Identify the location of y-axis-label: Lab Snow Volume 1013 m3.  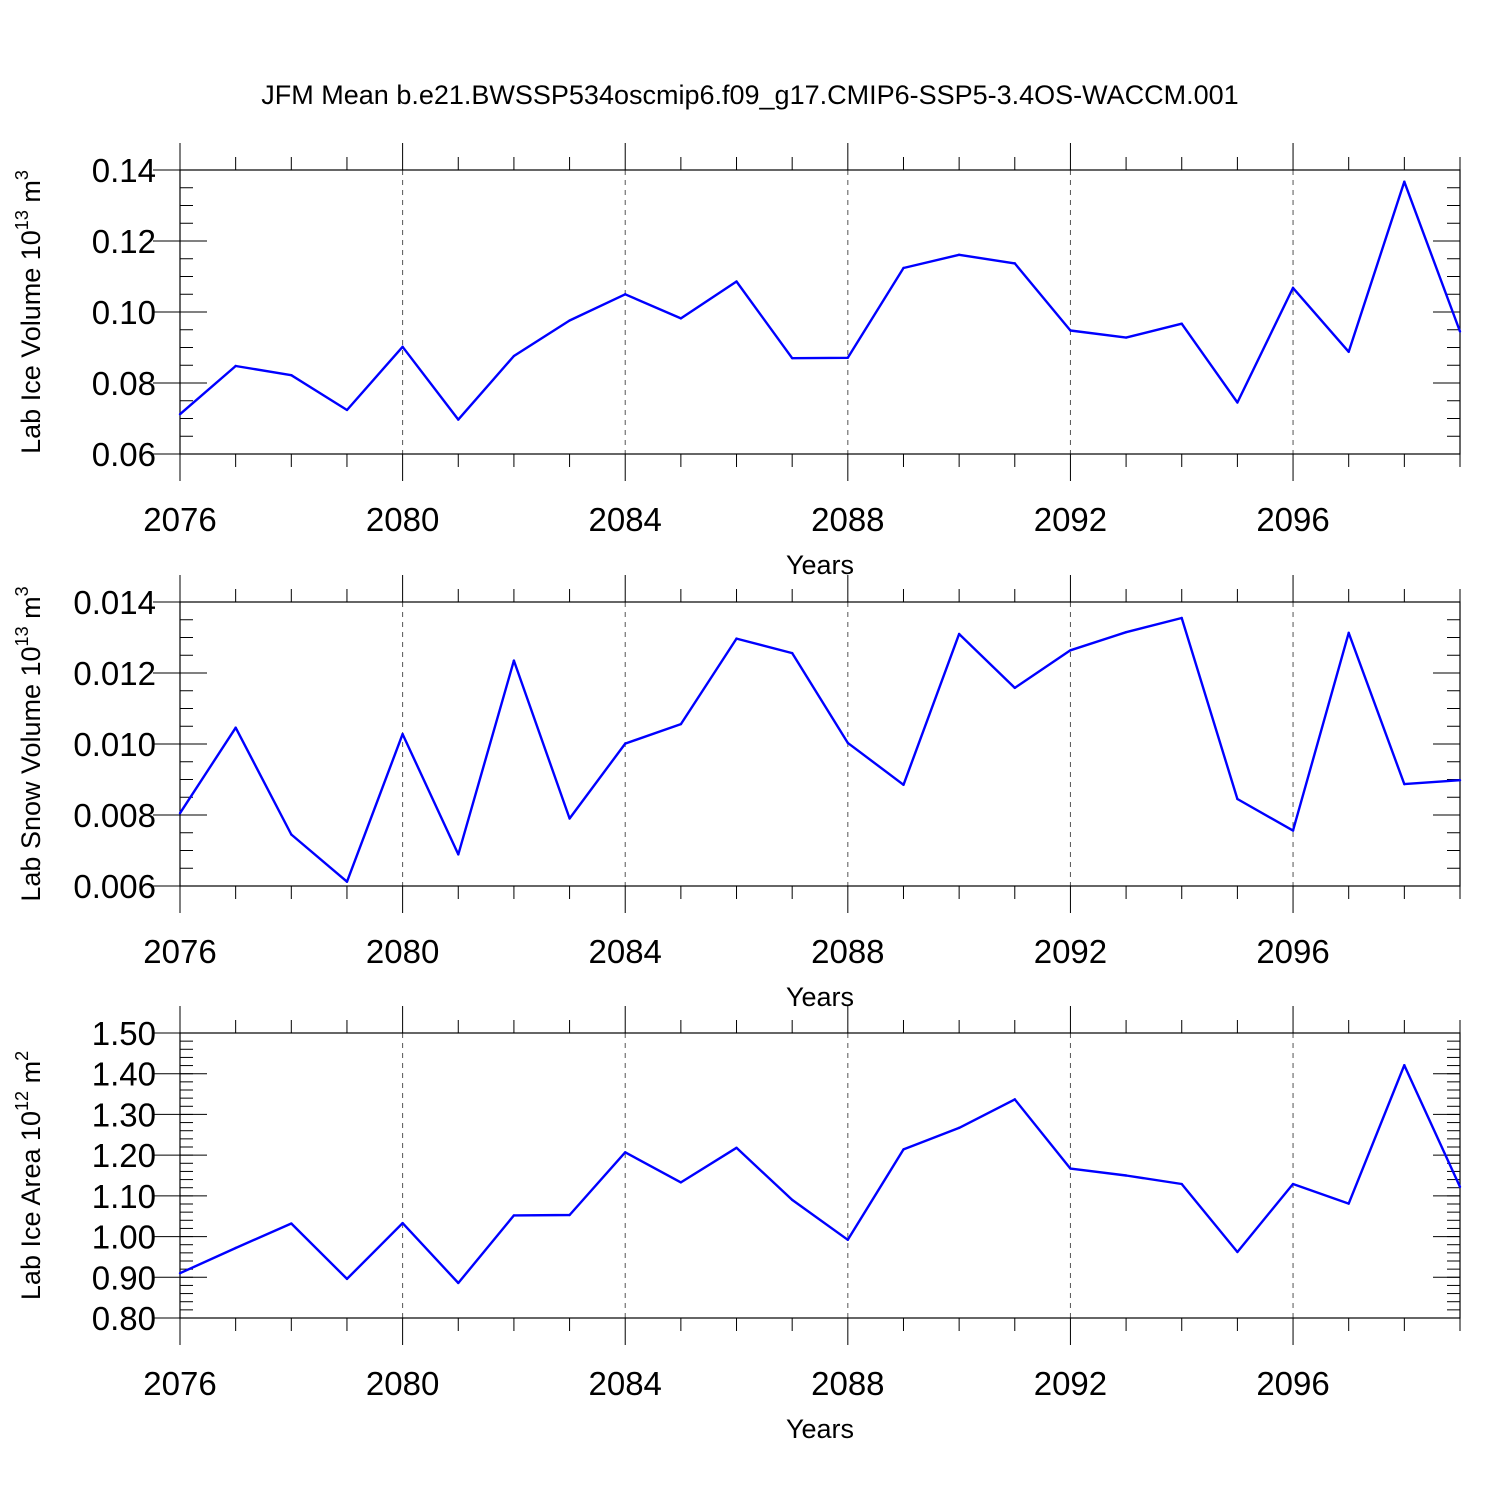
(29, 743).